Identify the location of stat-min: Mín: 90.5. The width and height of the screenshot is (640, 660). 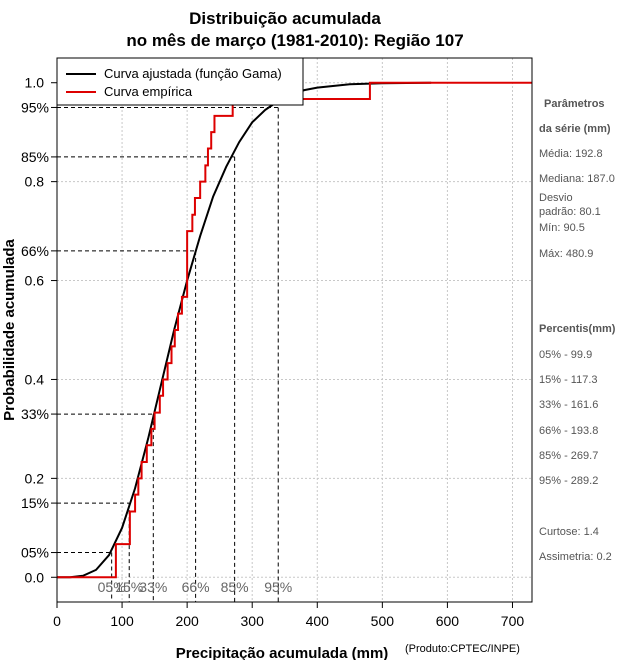
(562, 228).